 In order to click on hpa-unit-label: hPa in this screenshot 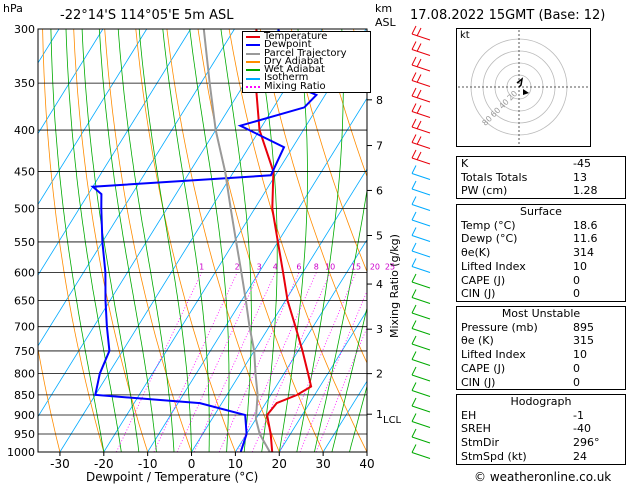, I will do `click(13, 8)`.